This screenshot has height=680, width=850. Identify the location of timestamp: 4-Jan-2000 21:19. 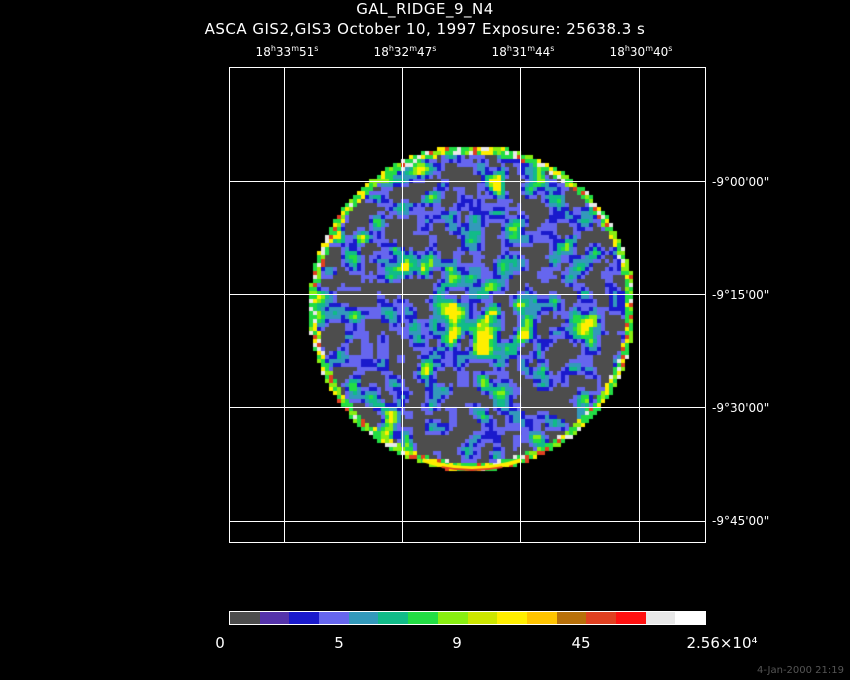
(800, 670).